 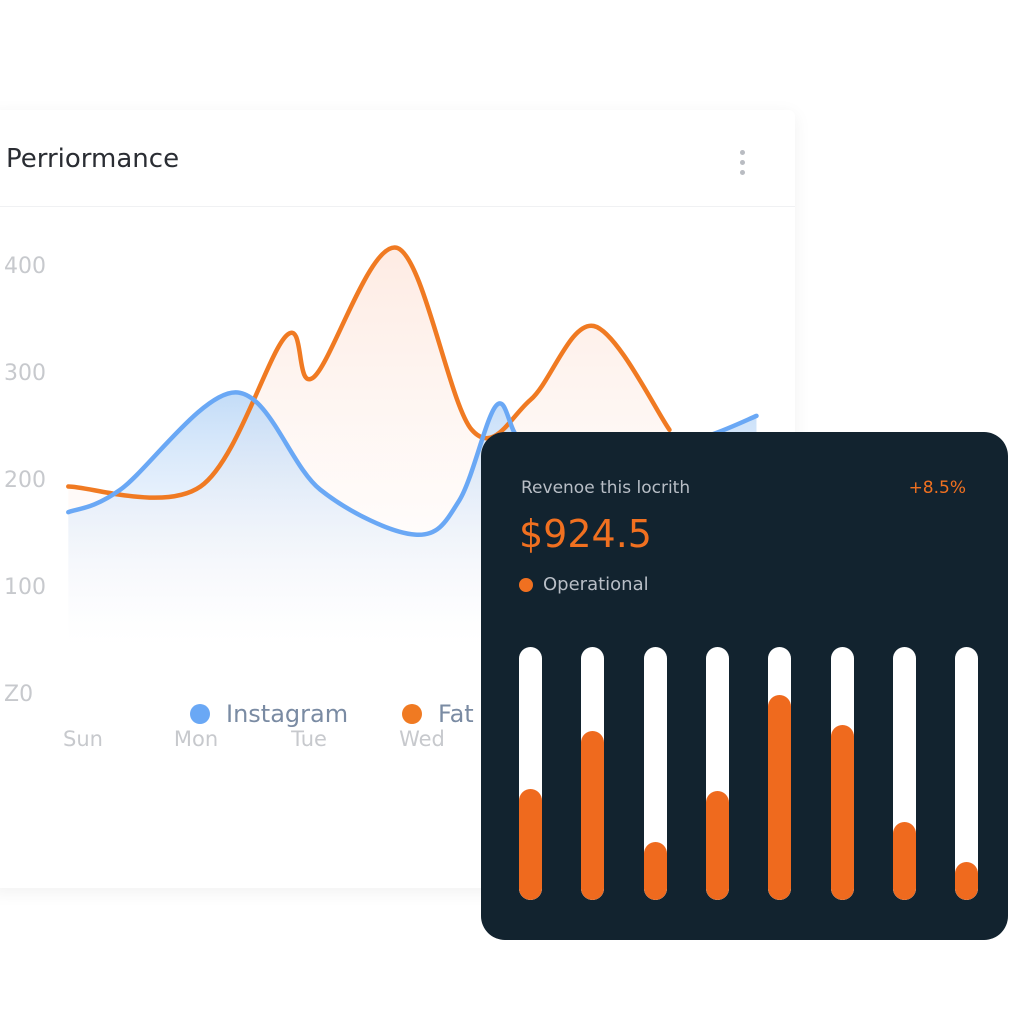 I want to click on divider, so click(x=397, y=206).